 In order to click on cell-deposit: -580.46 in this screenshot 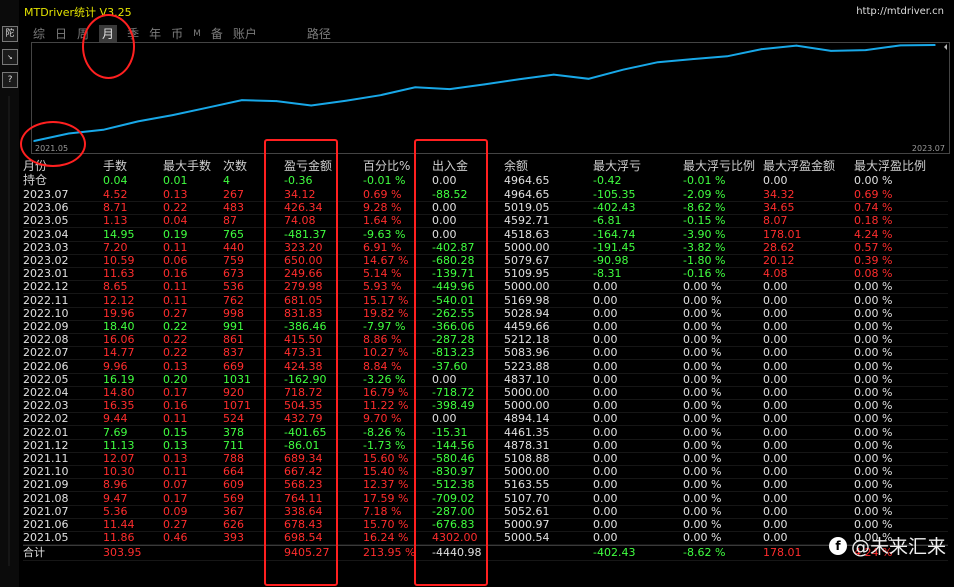, I will do `click(453, 458)`.